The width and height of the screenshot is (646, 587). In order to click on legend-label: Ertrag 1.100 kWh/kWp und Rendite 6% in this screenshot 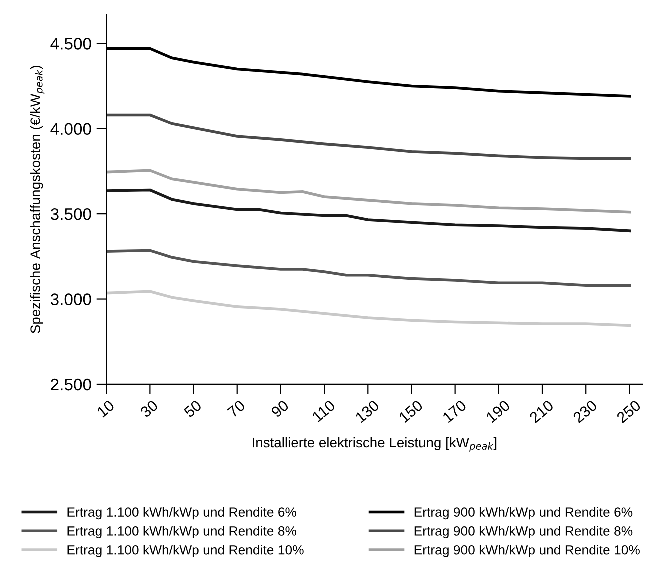, I will do `click(182, 513)`.